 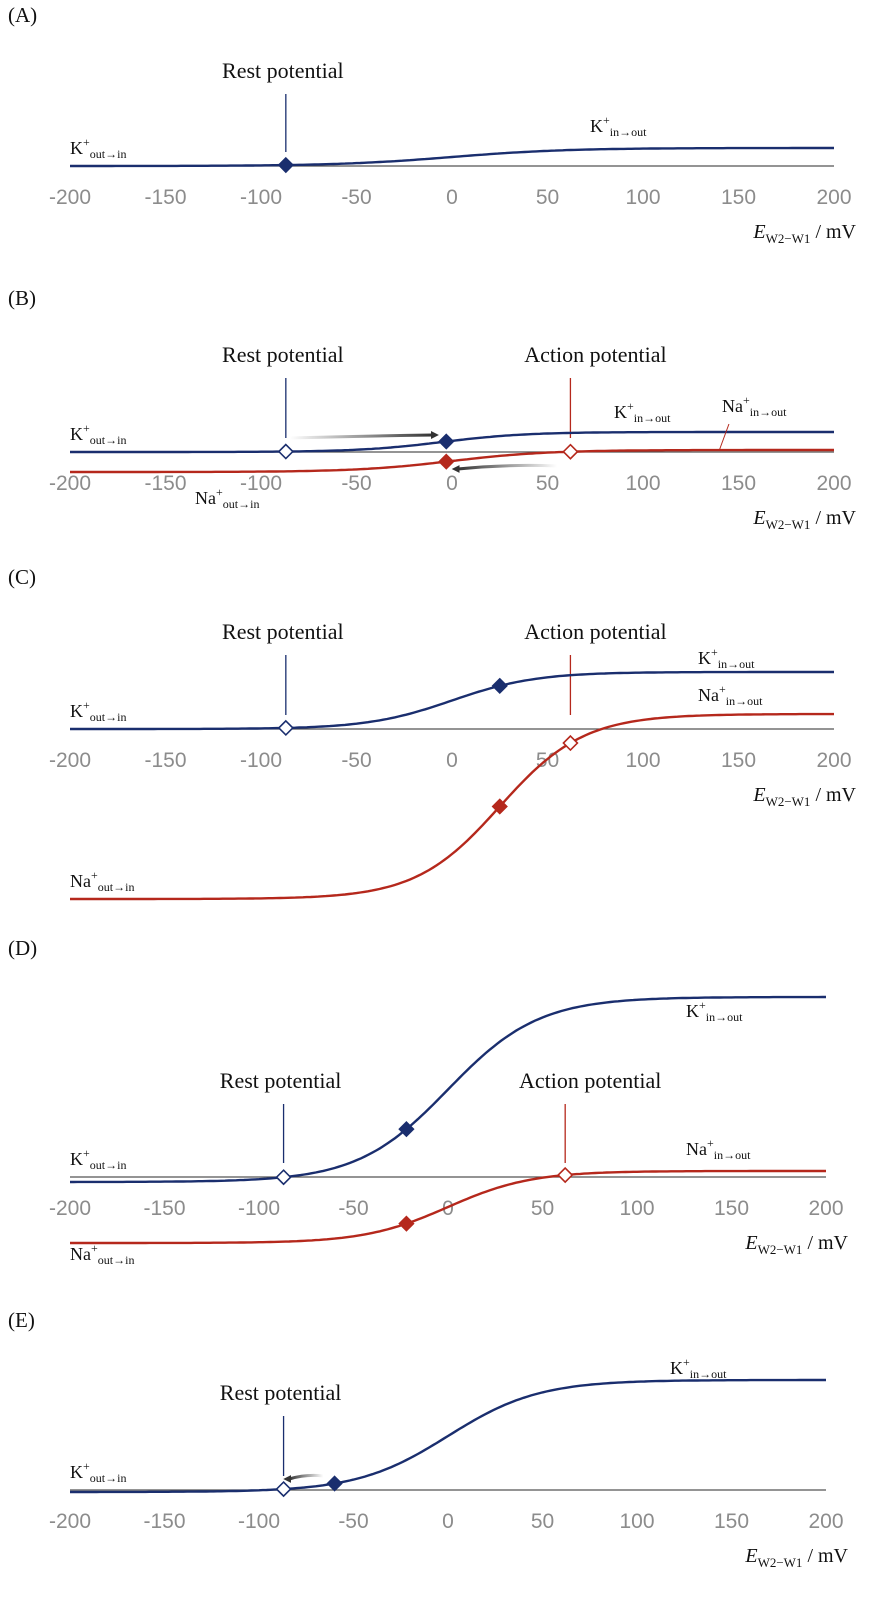 I want to click on na-label-leader, so click(x=724, y=437).